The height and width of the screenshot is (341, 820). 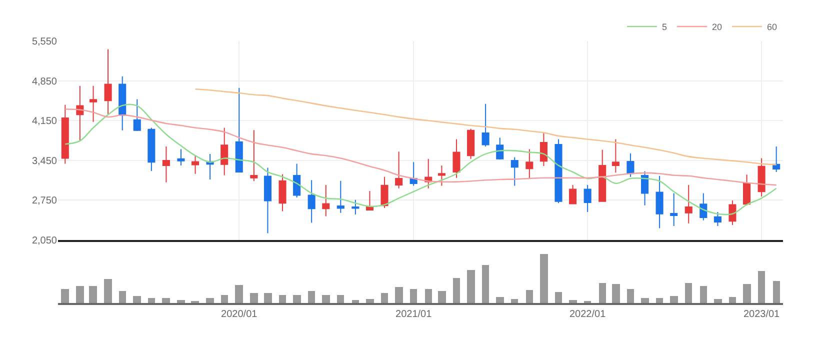 I want to click on x-tick-label: 2021/01, so click(x=414, y=314).